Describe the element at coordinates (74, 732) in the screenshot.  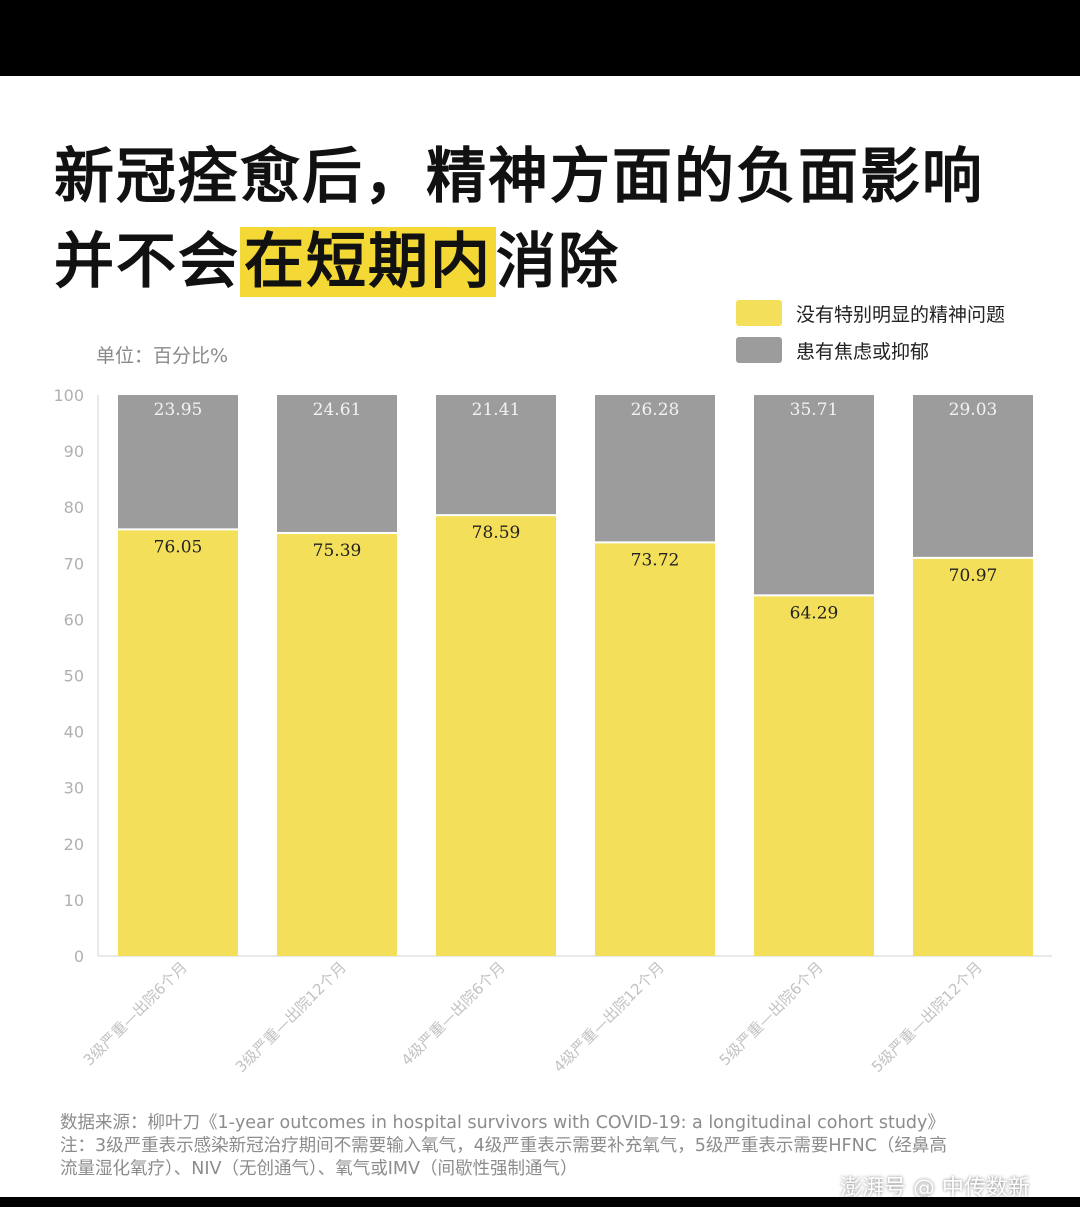
I see `y-tick-label: 40` at that location.